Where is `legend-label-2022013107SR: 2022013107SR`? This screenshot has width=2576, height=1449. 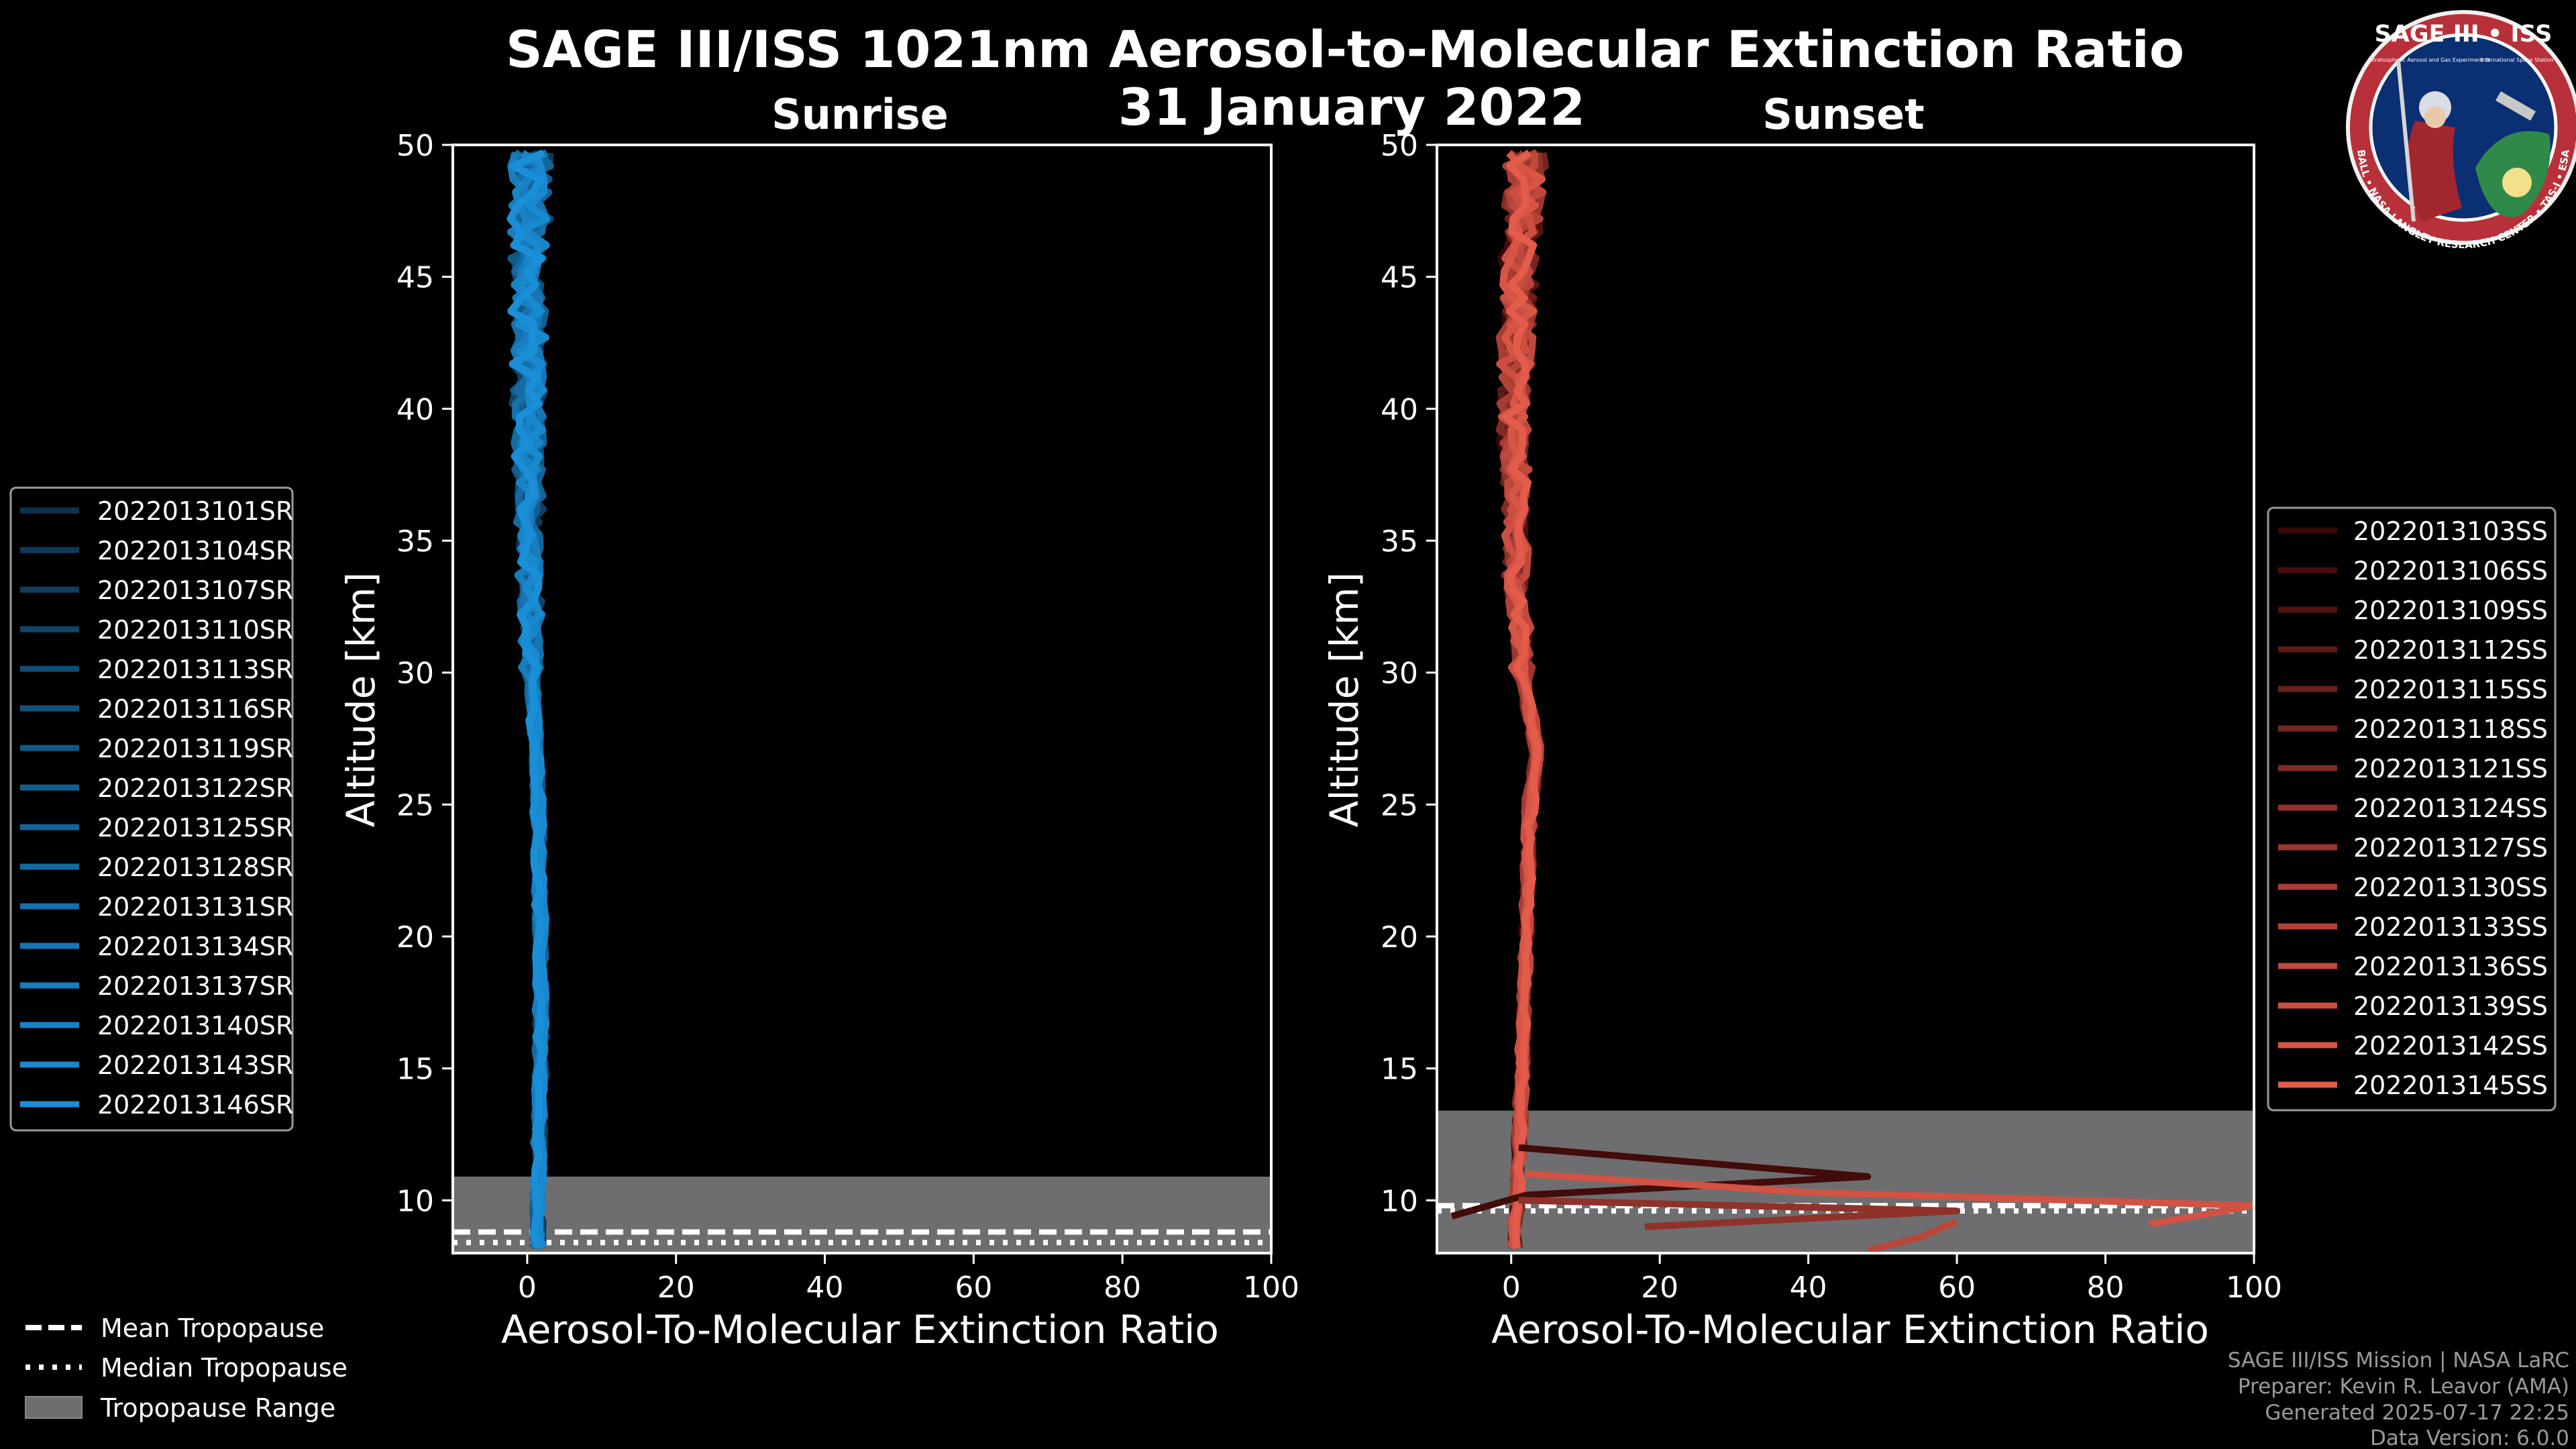 legend-label-2022013107SR: 2022013107SR is located at coordinates (195, 590).